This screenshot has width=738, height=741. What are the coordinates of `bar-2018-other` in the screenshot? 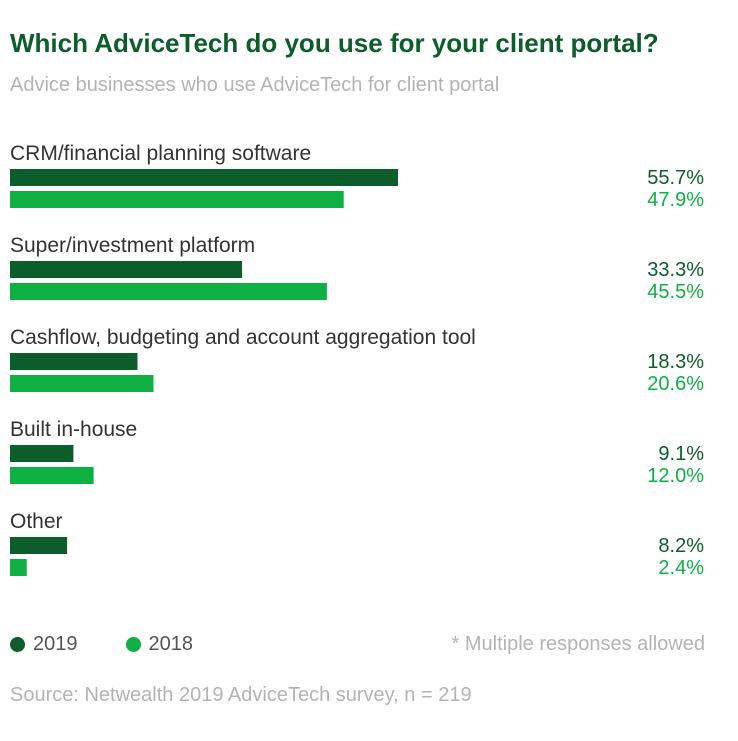 It's located at (18, 567).